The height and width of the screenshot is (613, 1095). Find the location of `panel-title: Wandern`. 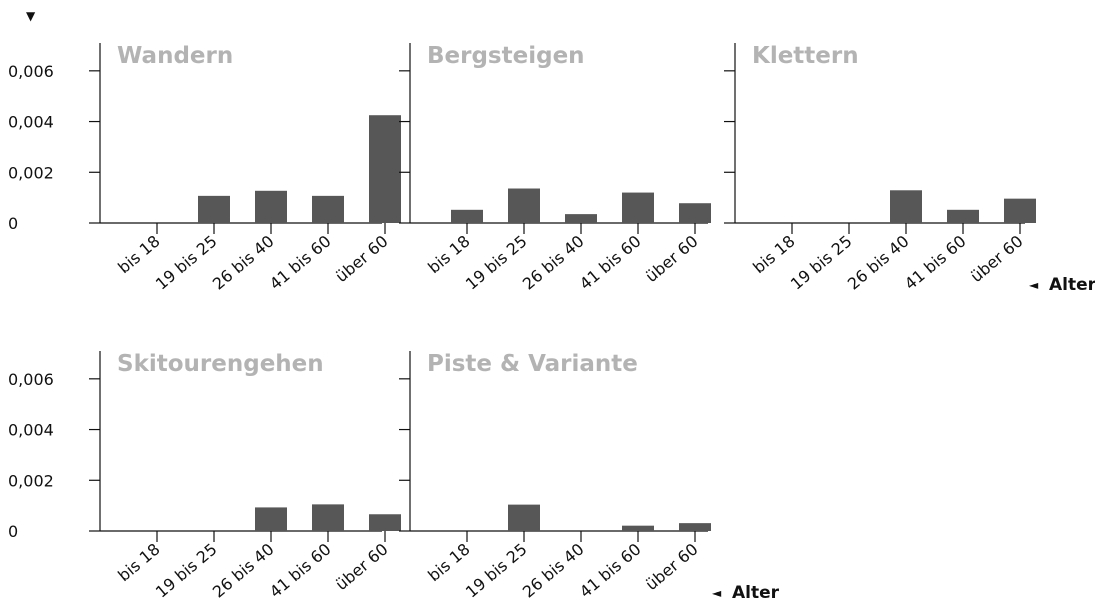

panel-title: Wandern is located at coordinates (175, 56).